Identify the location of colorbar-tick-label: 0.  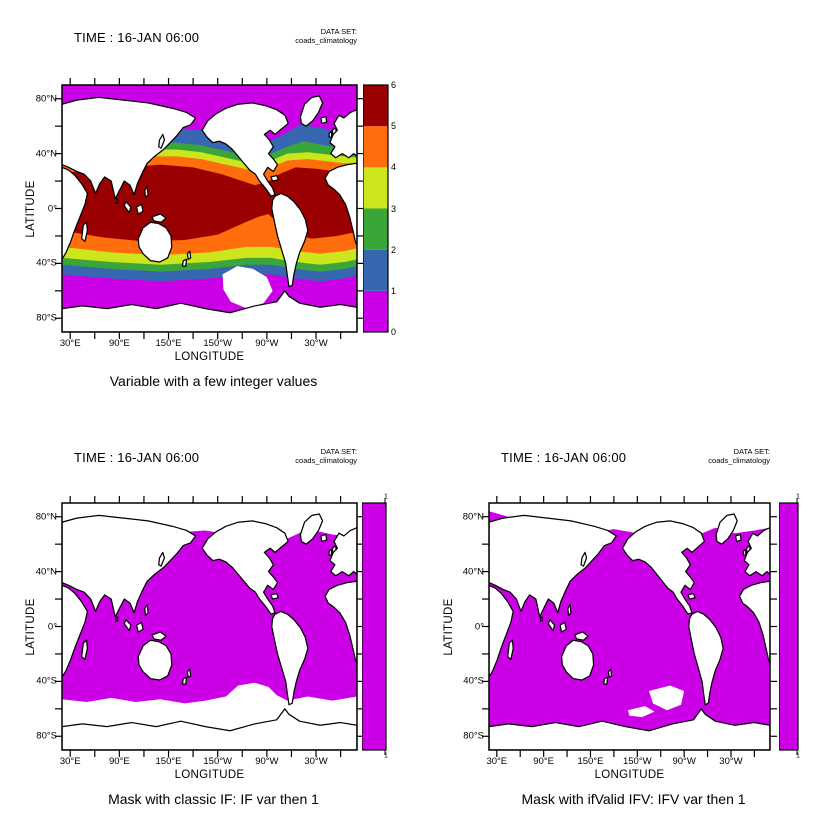
(394, 332).